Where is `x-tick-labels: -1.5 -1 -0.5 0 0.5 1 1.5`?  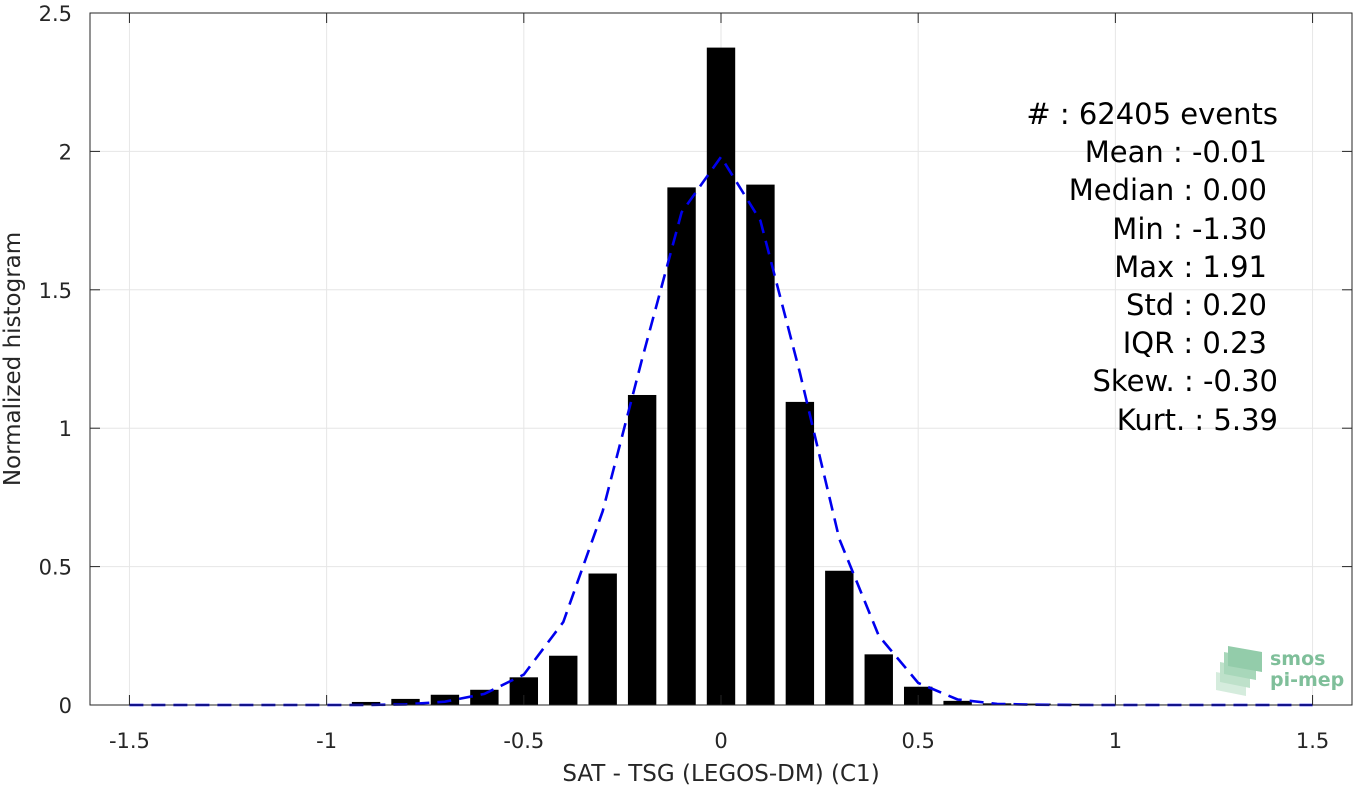
x-tick-labels: -1.5 -1 -0.5 0 0.5 1 1.5 is located at coordinates (719, 741).